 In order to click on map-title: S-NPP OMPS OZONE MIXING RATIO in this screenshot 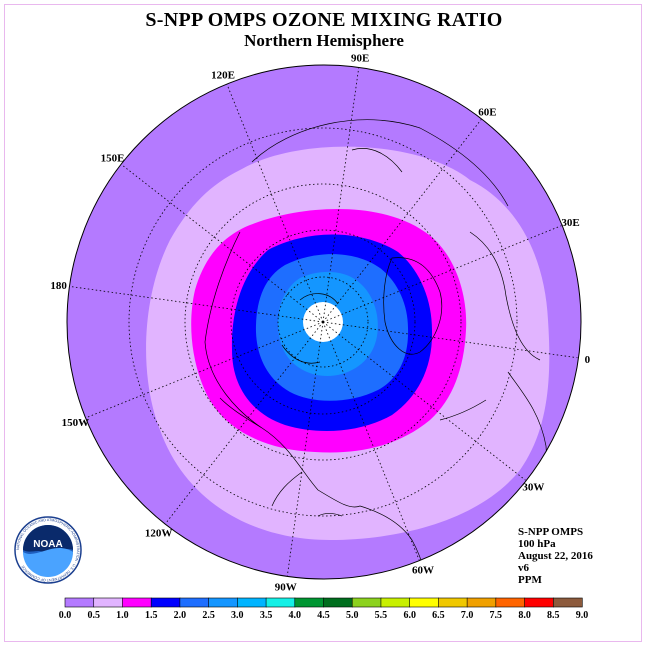, I will do `click(324, 20)`.